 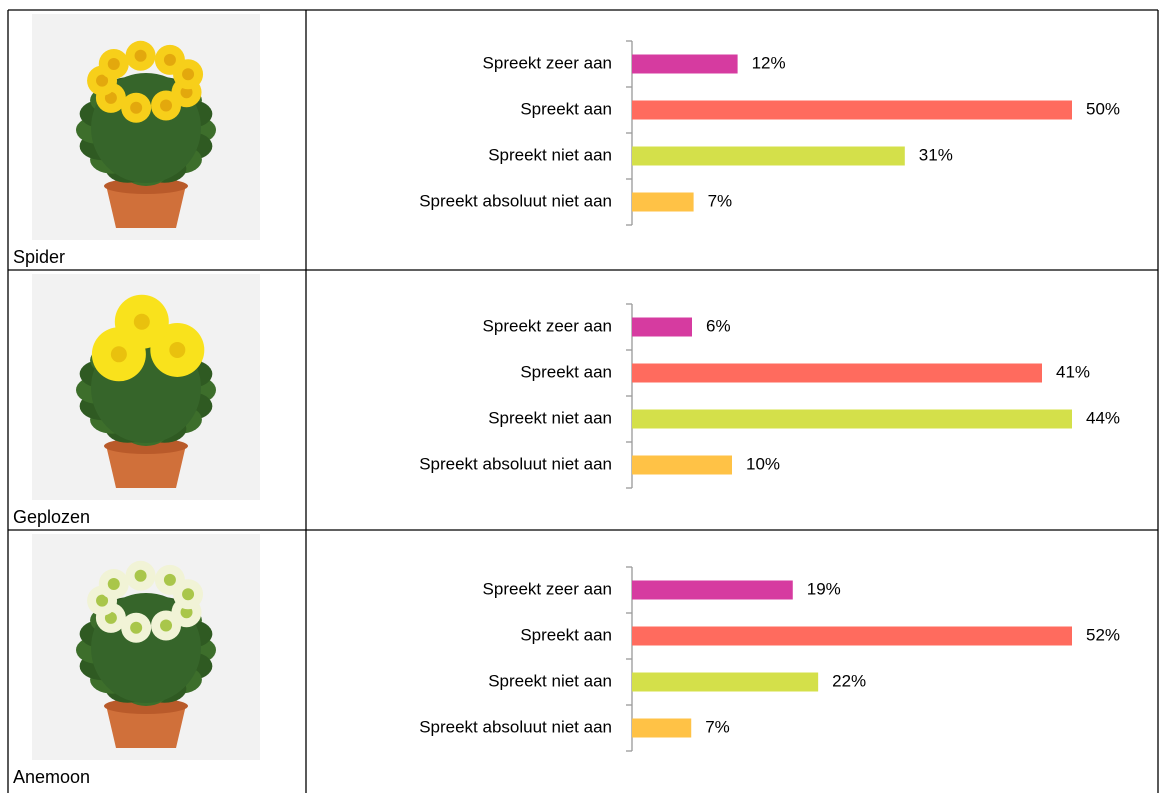 What do you see at coordinates (39, 257) in the screenshot?
I see `row-label: Spider` at bounding box center [39, 257].